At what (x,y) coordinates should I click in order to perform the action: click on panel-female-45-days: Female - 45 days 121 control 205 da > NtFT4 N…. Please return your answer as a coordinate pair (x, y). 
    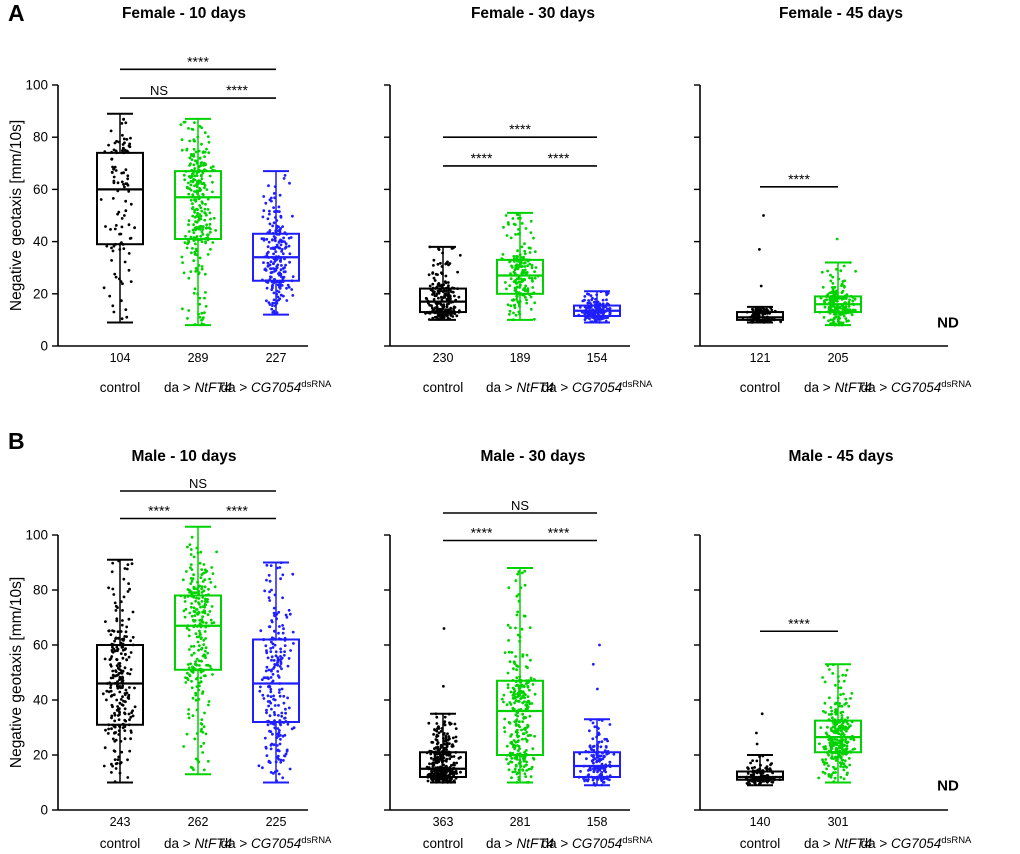
    Looking at the image, I should click on (833, 200).